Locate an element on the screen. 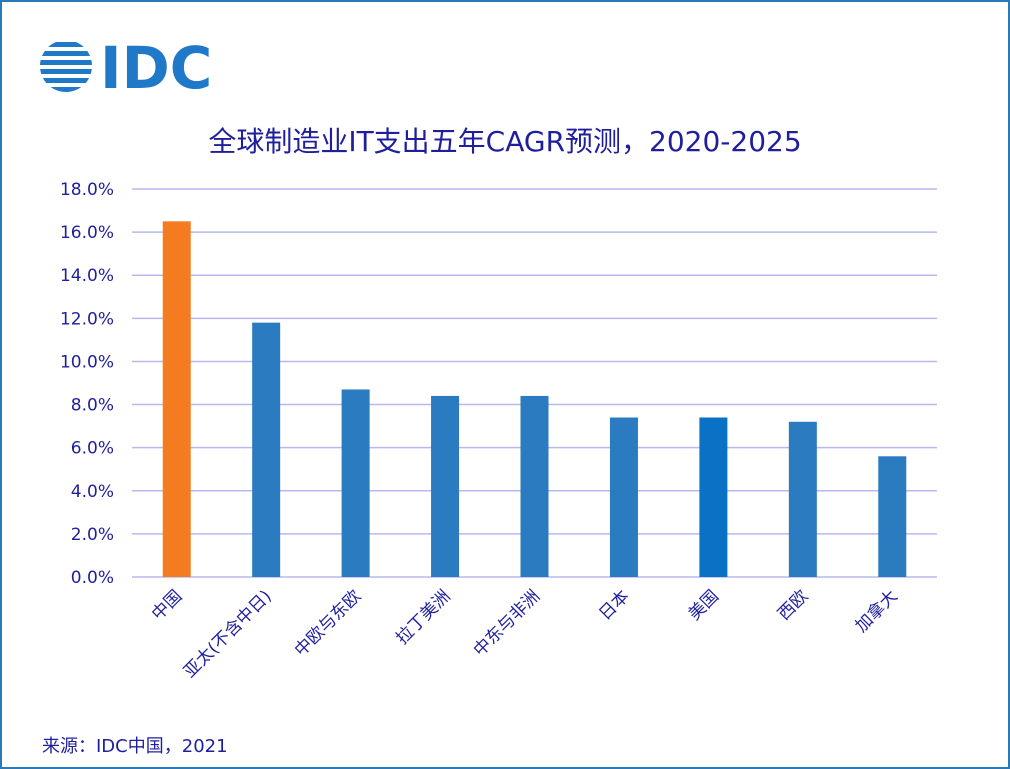 The width and height of the screenshot is (1010, 769). logo-text: IDC is located at coordinates (156, 66).